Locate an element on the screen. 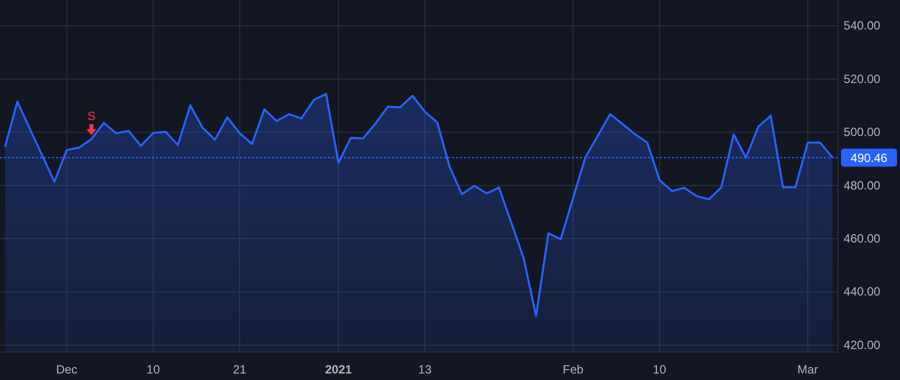  x-tick-label: 21 is located at coordinates (239, 369).